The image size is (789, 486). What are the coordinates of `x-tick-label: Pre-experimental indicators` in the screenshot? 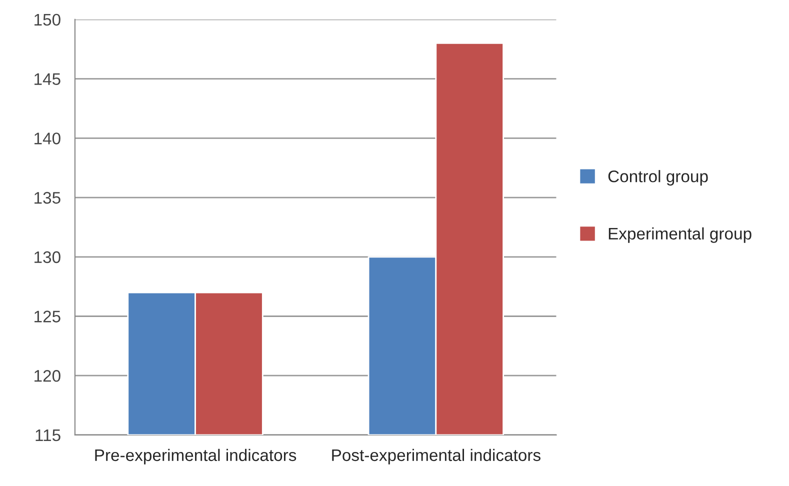 It's located at (195, 456).